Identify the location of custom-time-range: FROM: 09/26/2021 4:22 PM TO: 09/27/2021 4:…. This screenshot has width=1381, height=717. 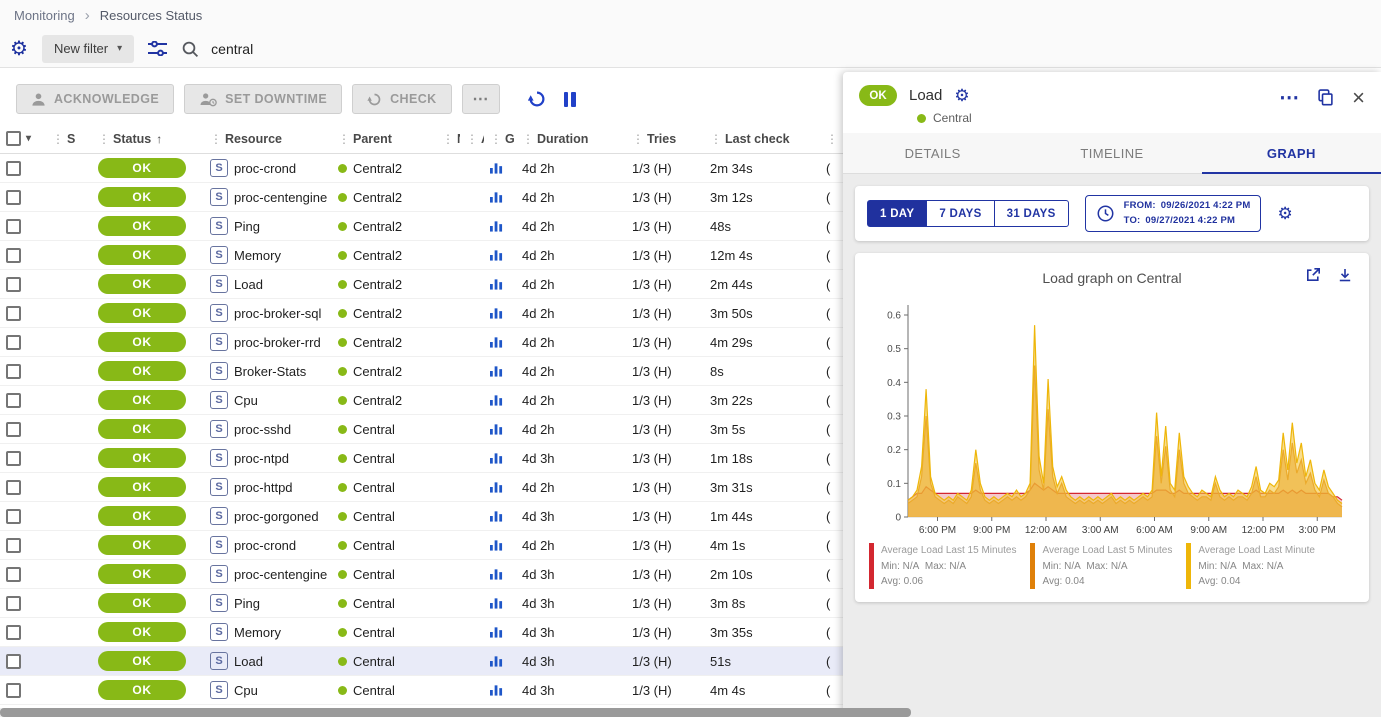
(1173, 214).